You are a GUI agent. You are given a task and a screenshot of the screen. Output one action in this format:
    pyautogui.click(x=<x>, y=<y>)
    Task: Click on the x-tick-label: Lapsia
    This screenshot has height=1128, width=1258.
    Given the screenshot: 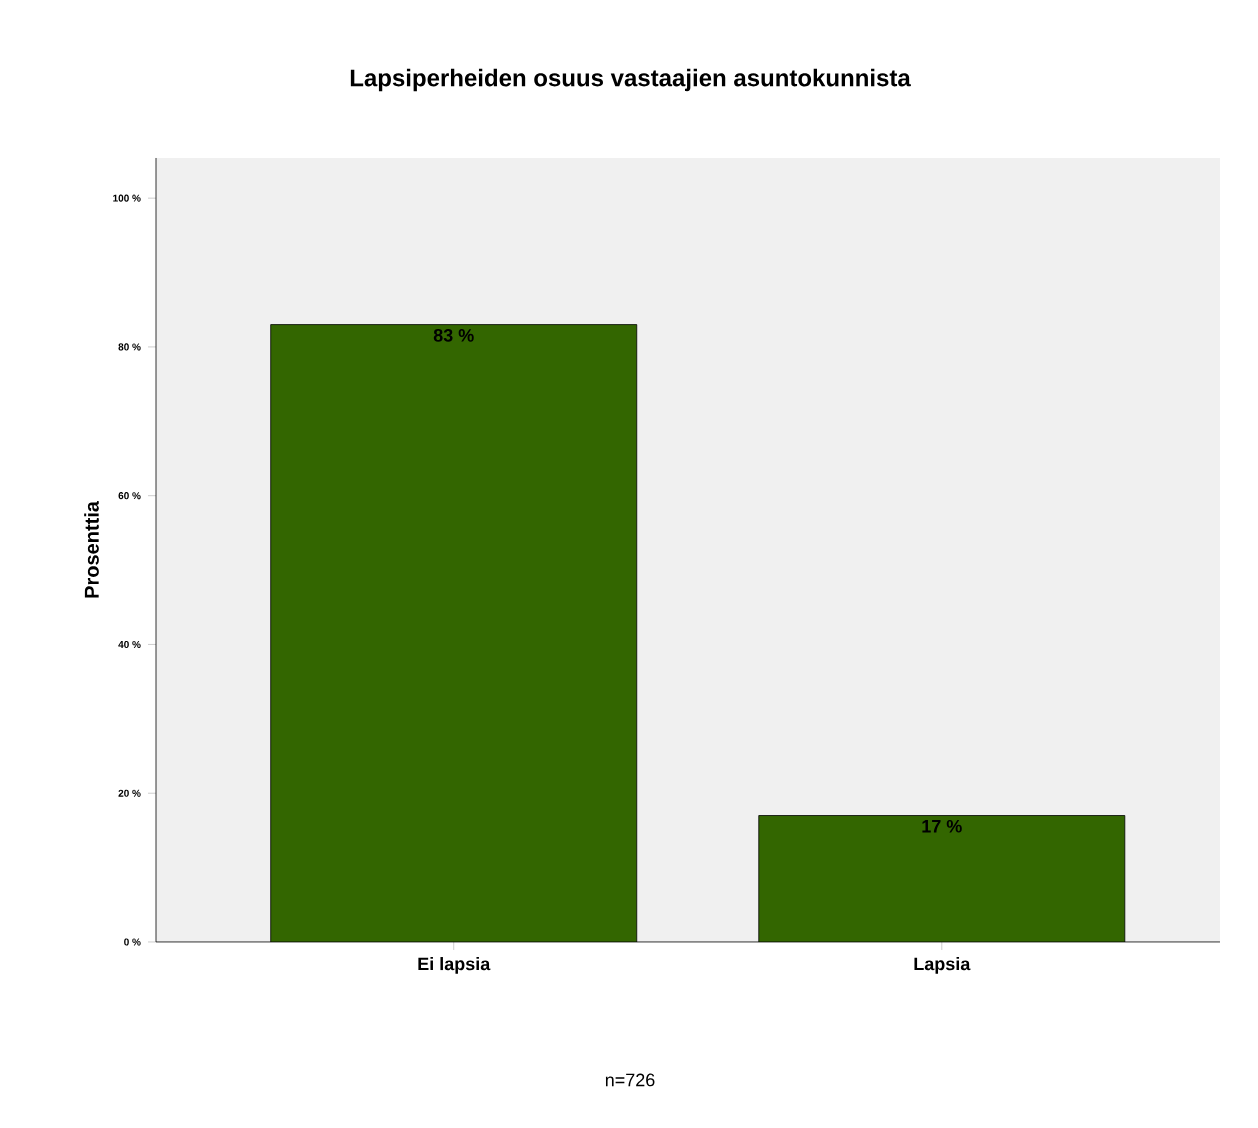 What is the action you would take?
    pyautogui.click(x=942, y=965)
    